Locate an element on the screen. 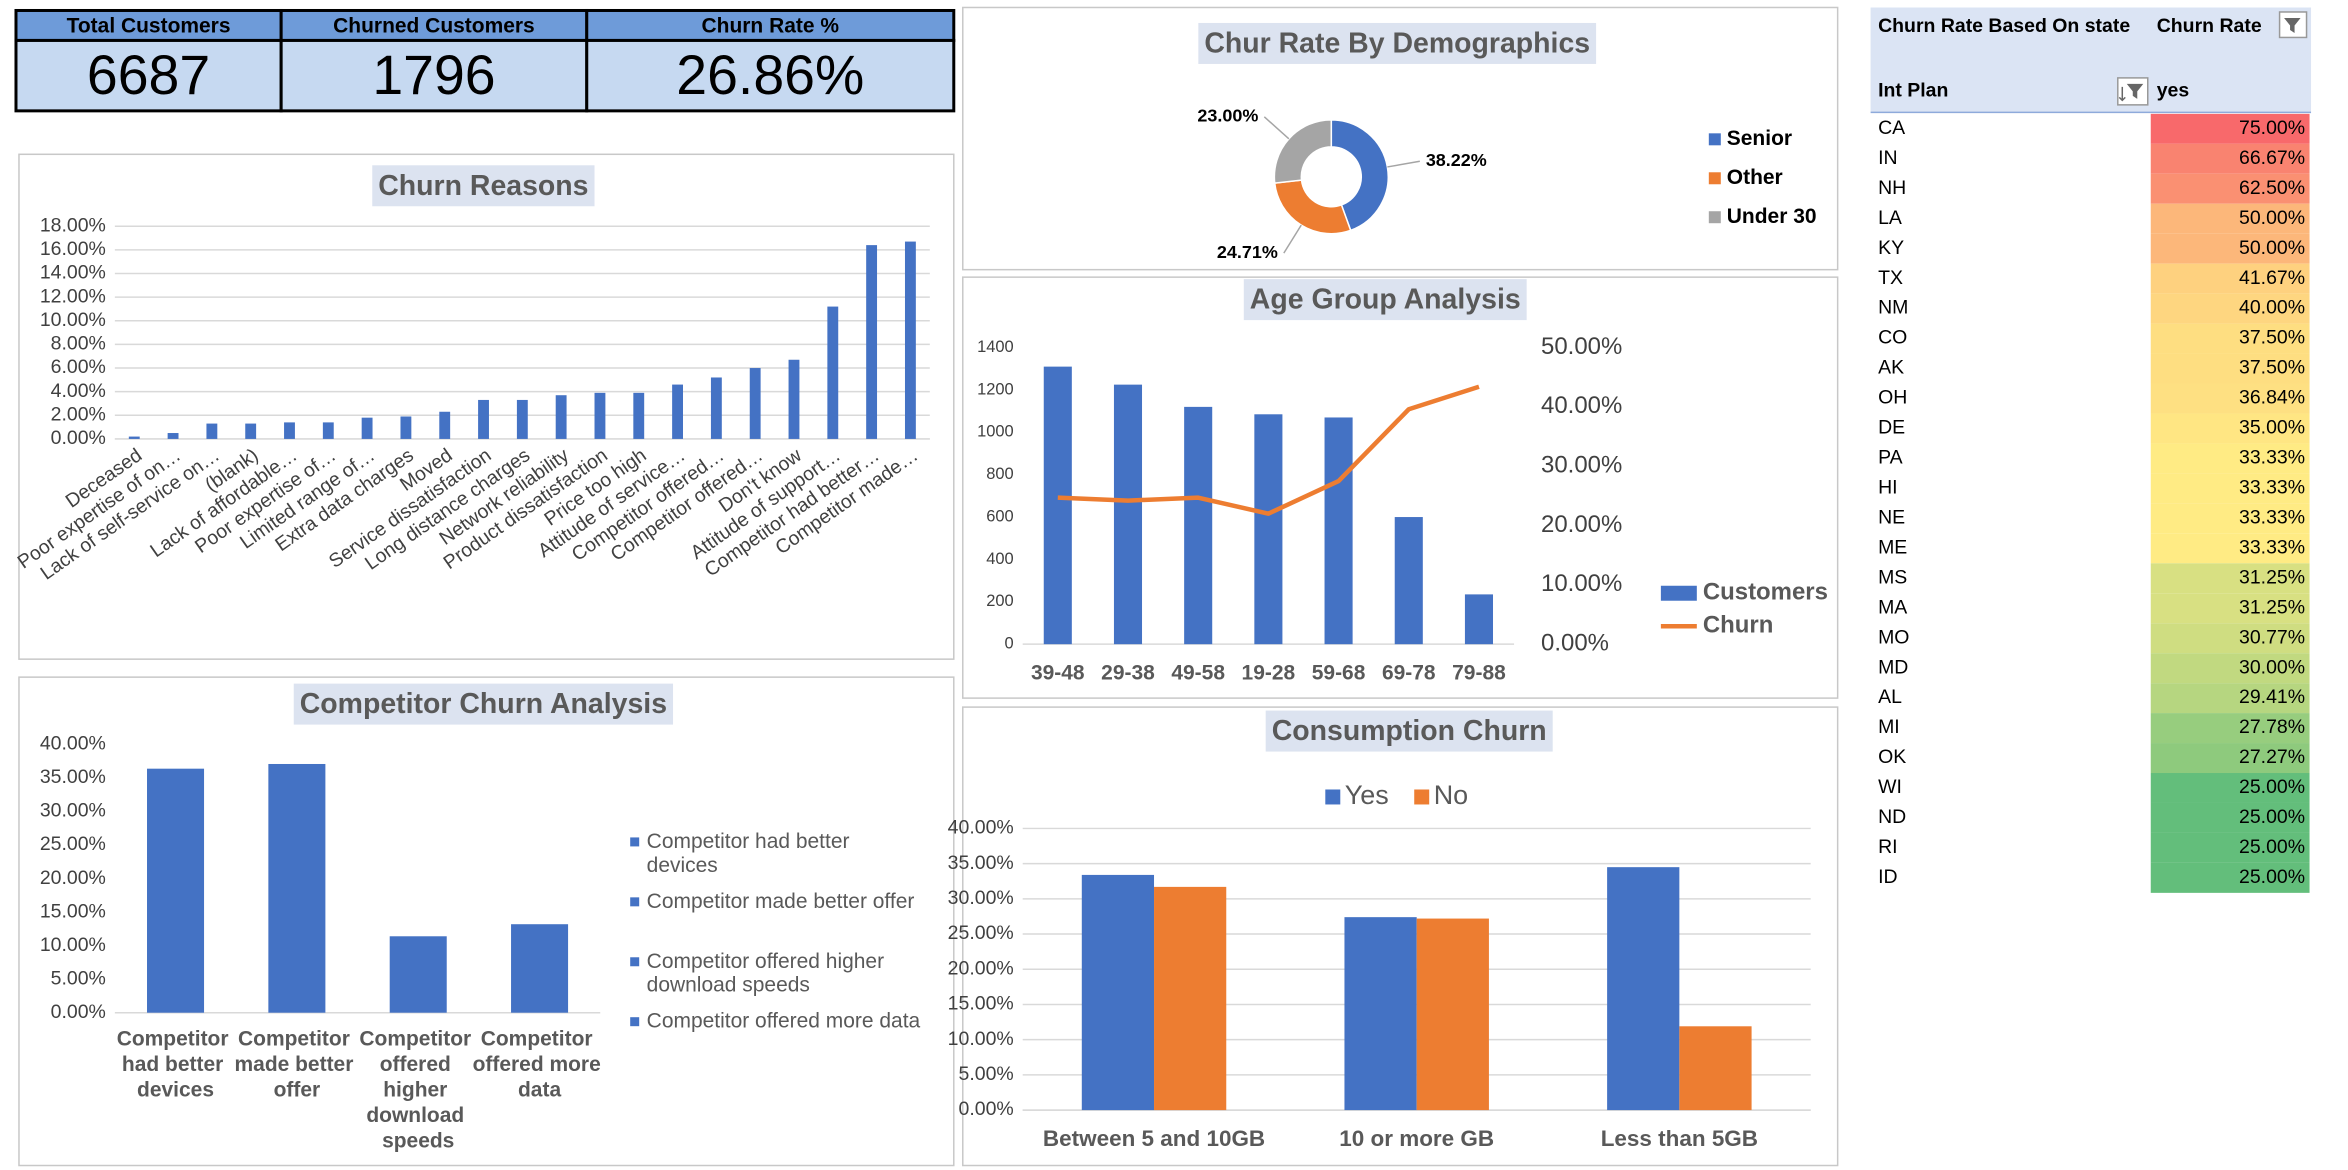  table-header: Churn Rate is located at coordinates (2209, 26).